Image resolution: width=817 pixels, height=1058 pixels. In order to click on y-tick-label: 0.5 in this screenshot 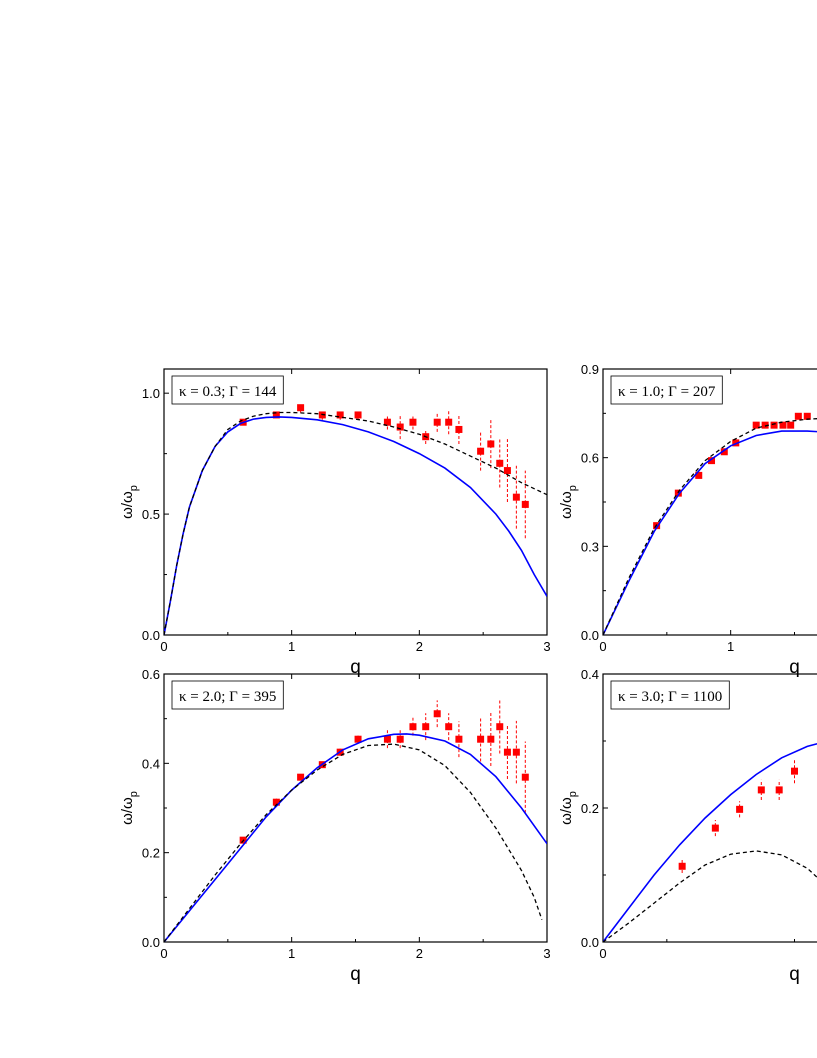, I will do `click(151, 514)`.